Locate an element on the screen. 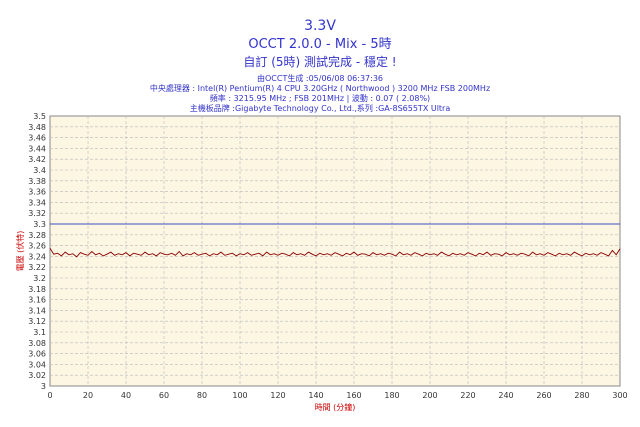 This screenshot has height=427, width=640. x-tick-label: 280 is located at coordinates (581, 395).